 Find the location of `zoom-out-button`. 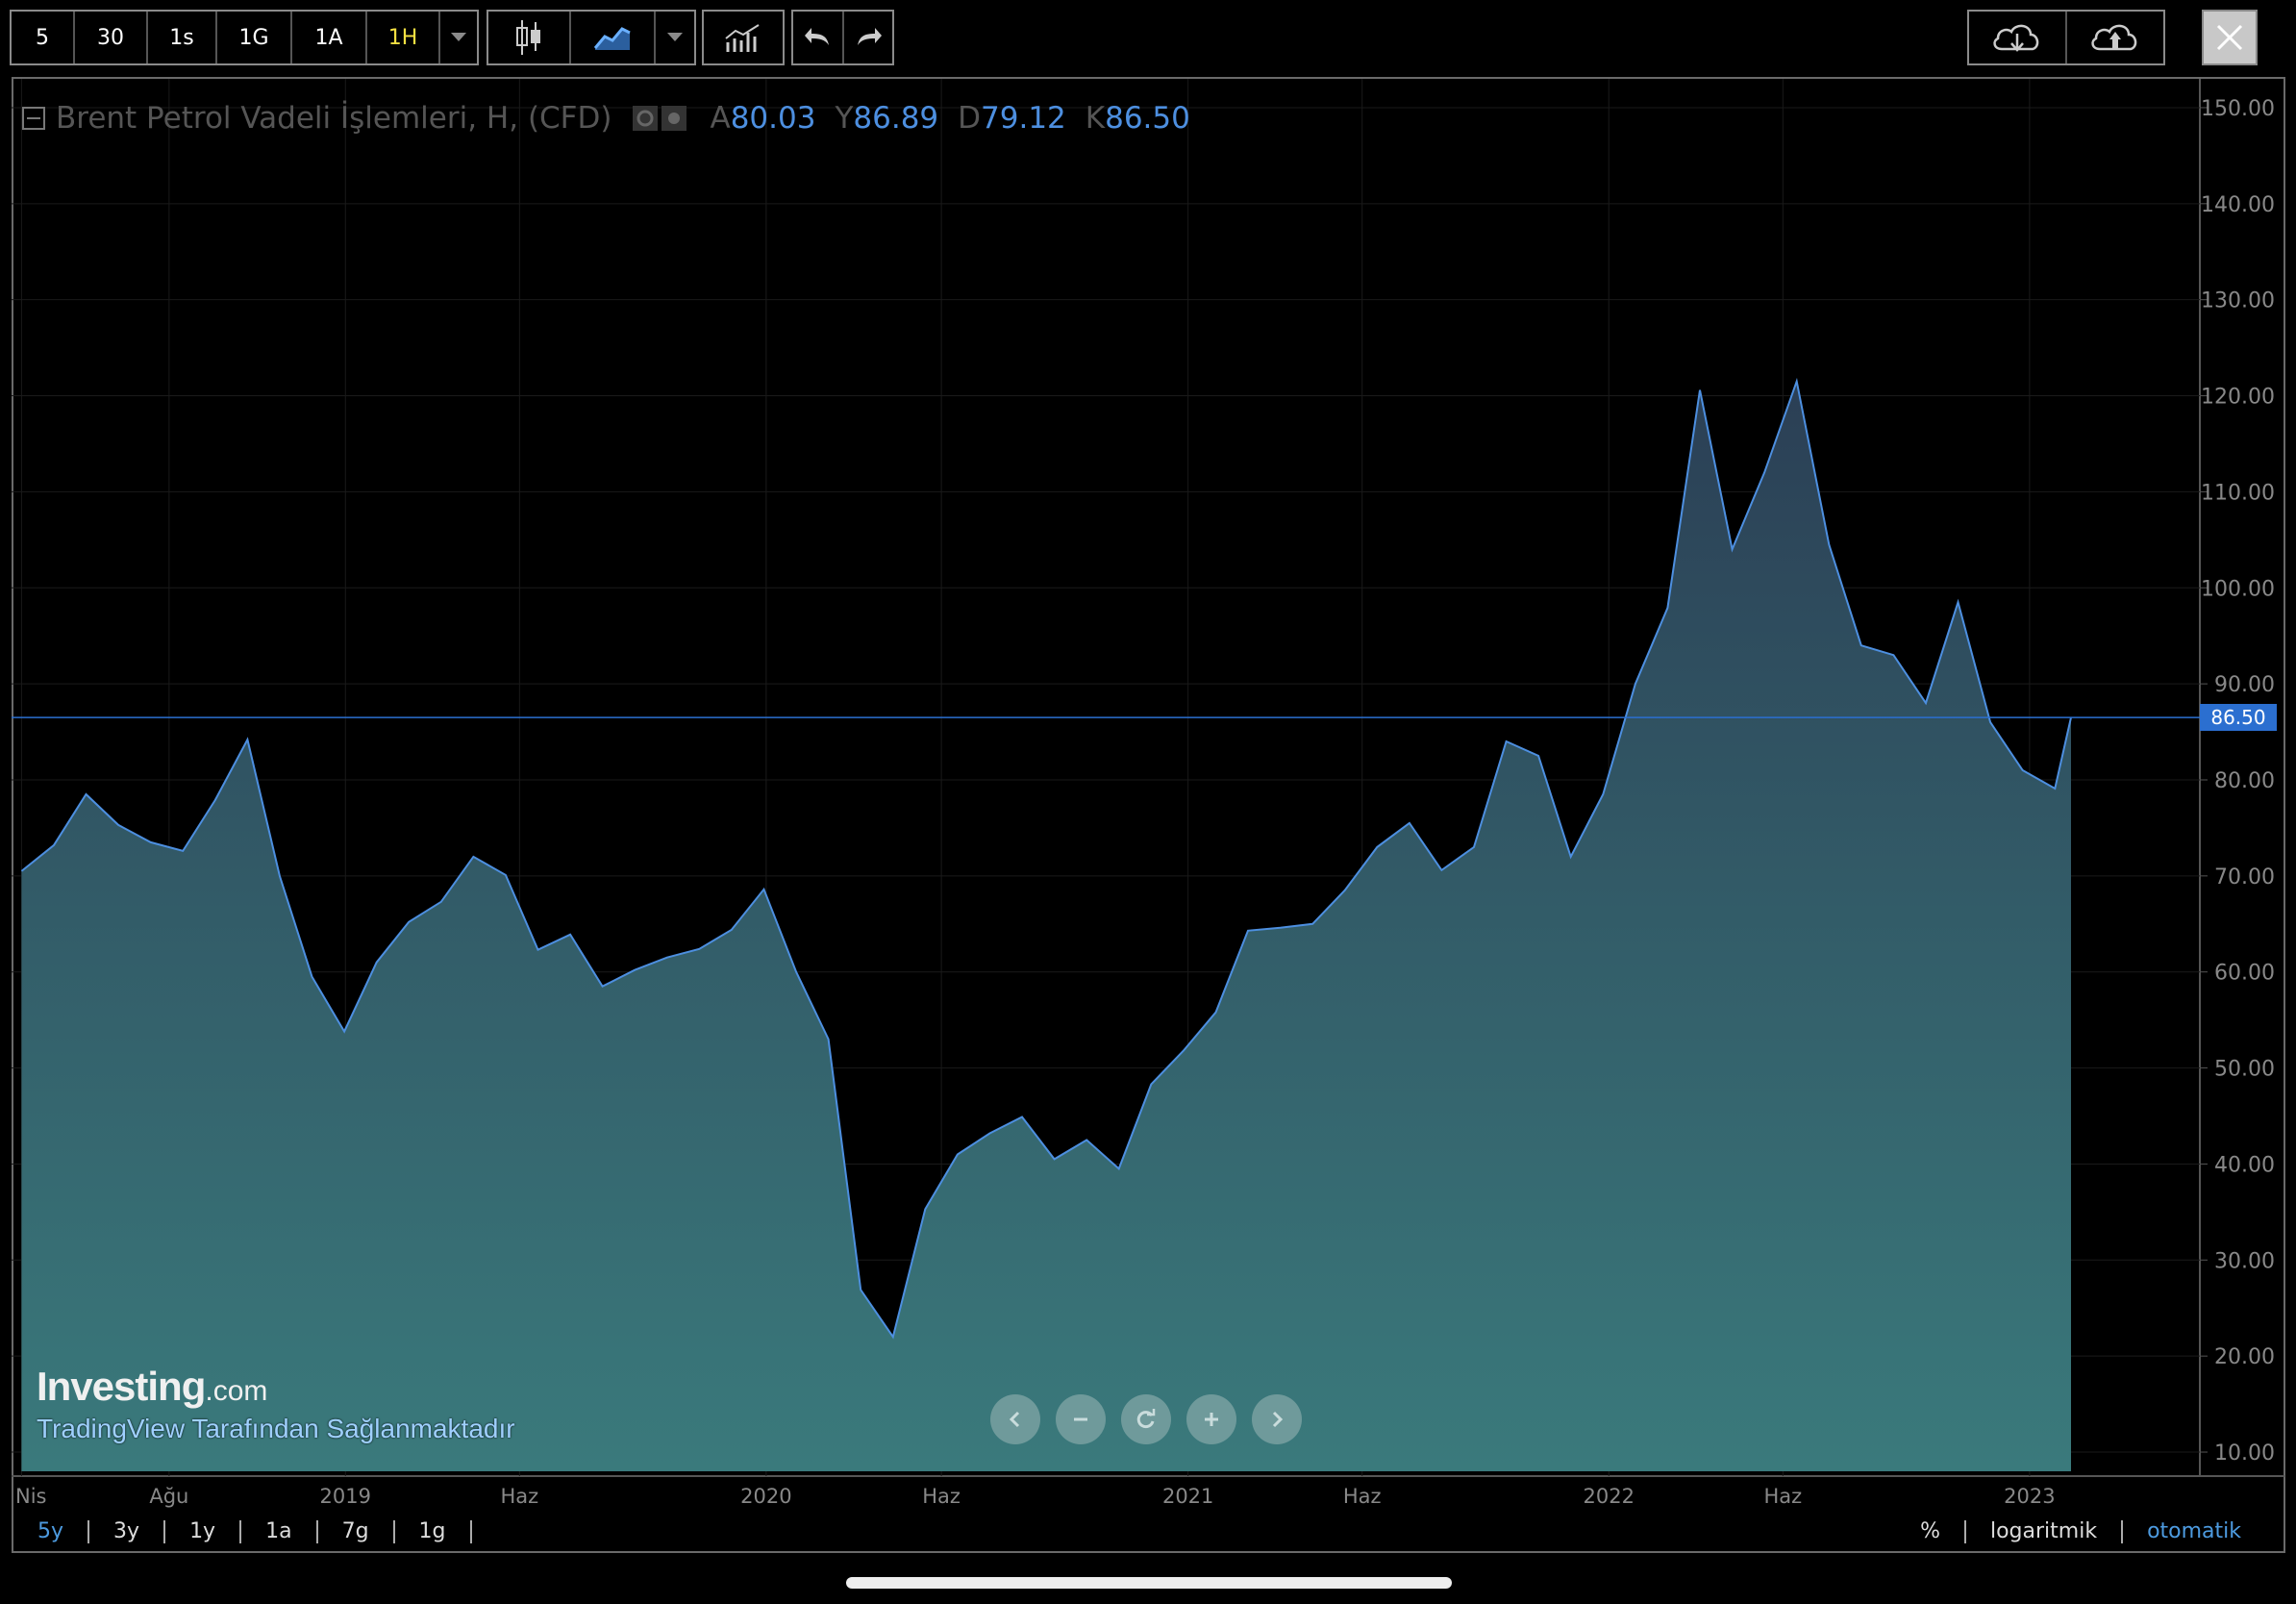

zoom-out-button is located at coordinates (1081, 1419).